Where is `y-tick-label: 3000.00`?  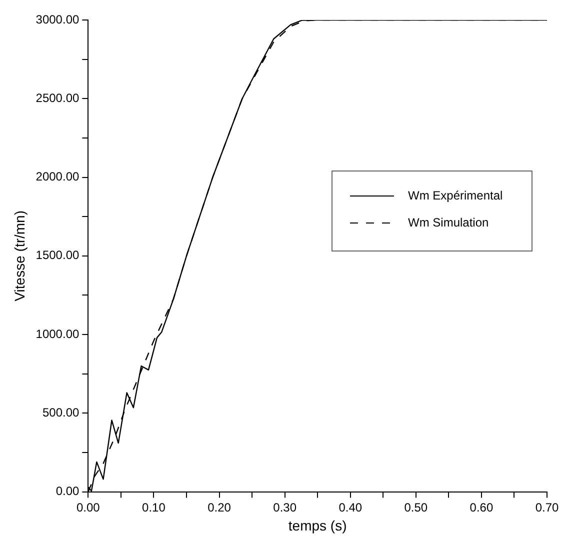
y-tick-label: 3000.00 is located at coordinates (58, 19).